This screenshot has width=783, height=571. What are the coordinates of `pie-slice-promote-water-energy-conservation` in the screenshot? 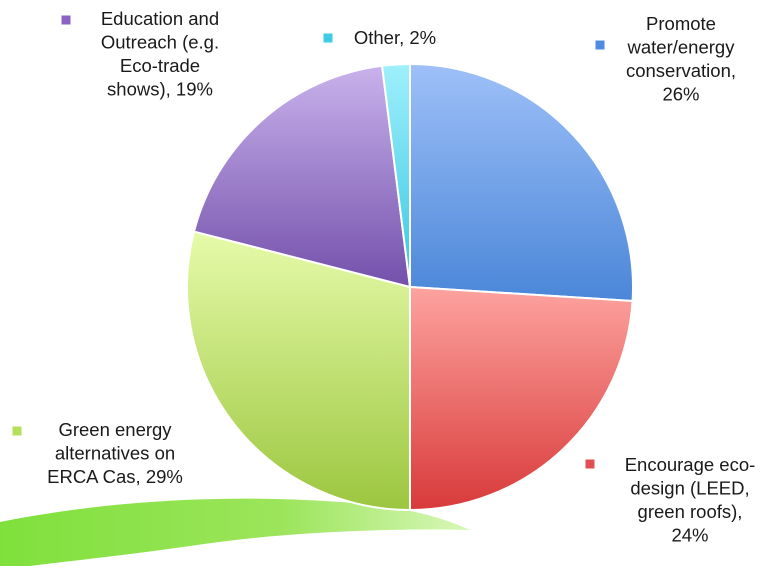 It's located at (521, 182).